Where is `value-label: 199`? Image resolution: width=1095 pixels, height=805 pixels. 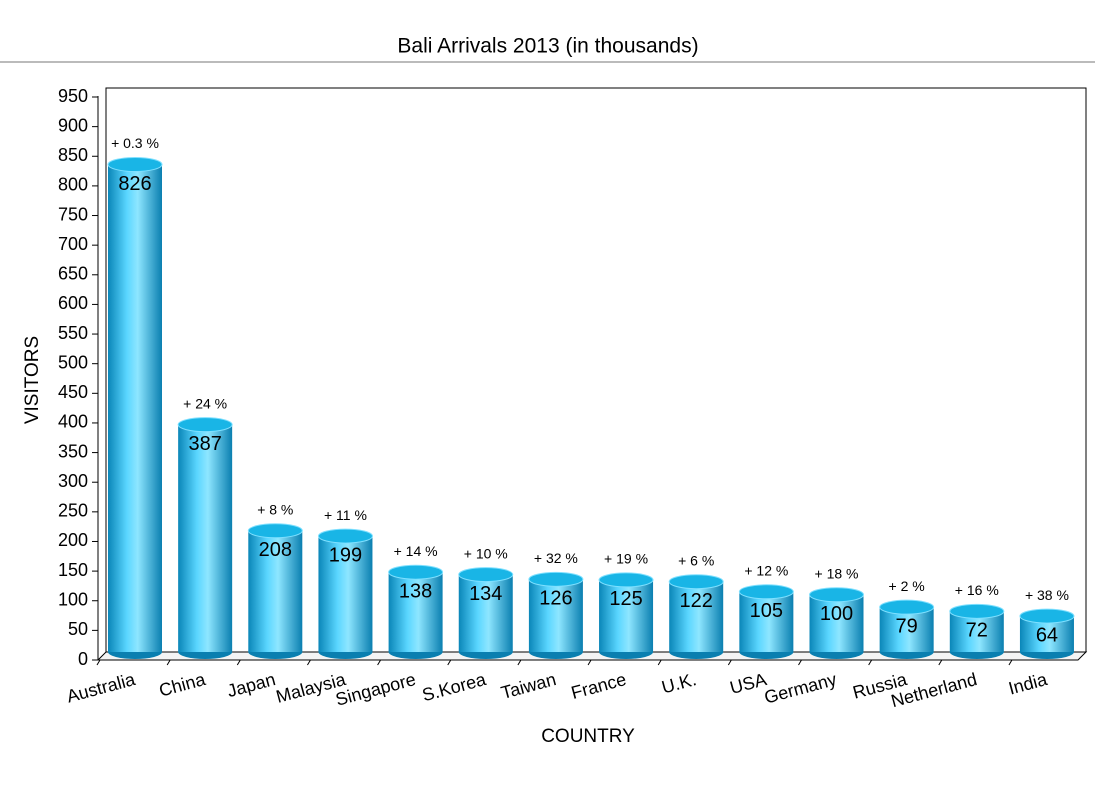
value-label: 199 is located at coordinates (345, 555).